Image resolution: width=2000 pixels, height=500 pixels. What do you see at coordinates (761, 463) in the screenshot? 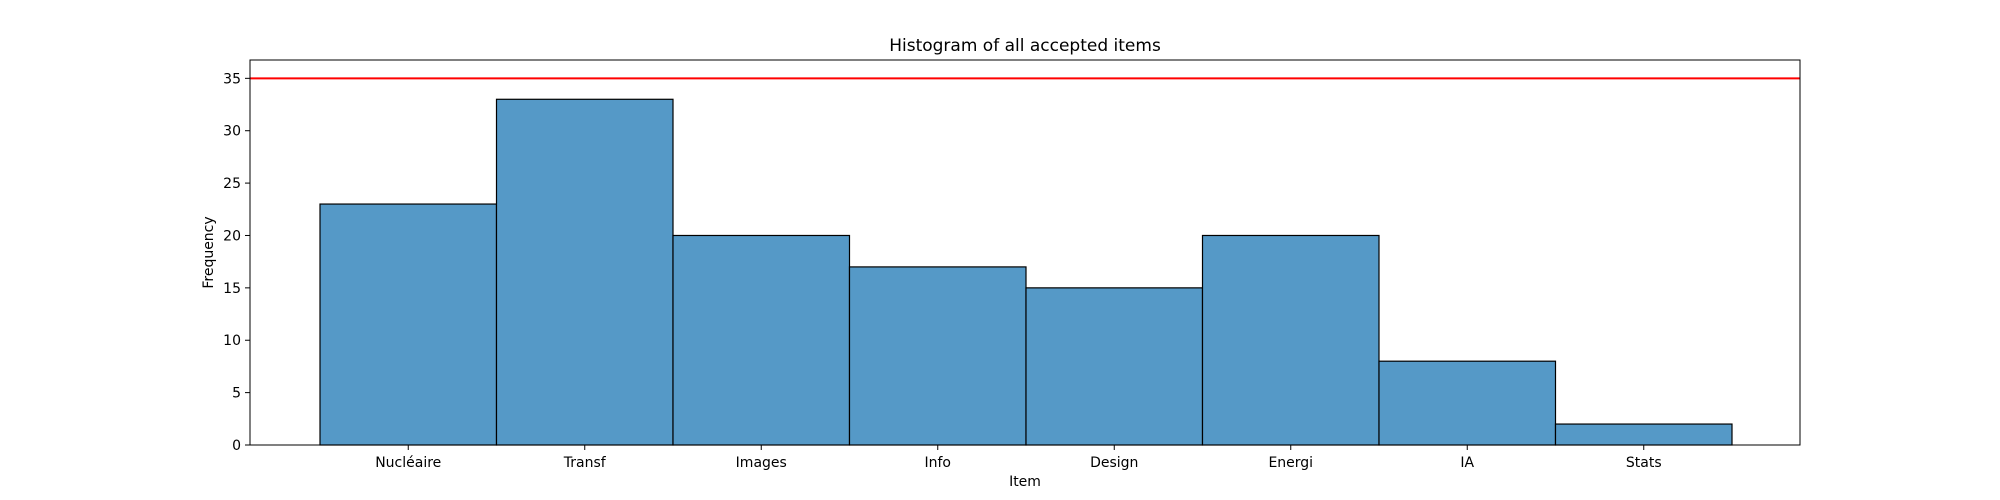
I see `x-tick-label: Images` at bounding box center [761, 463].